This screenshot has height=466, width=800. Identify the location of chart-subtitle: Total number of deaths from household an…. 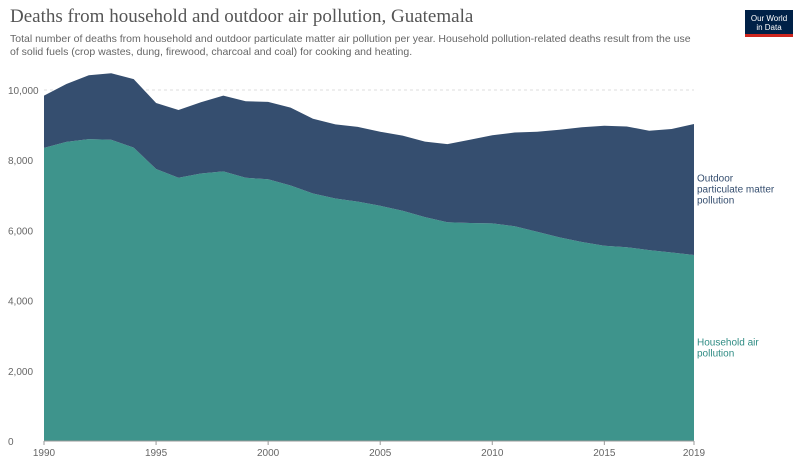
(350, 45).